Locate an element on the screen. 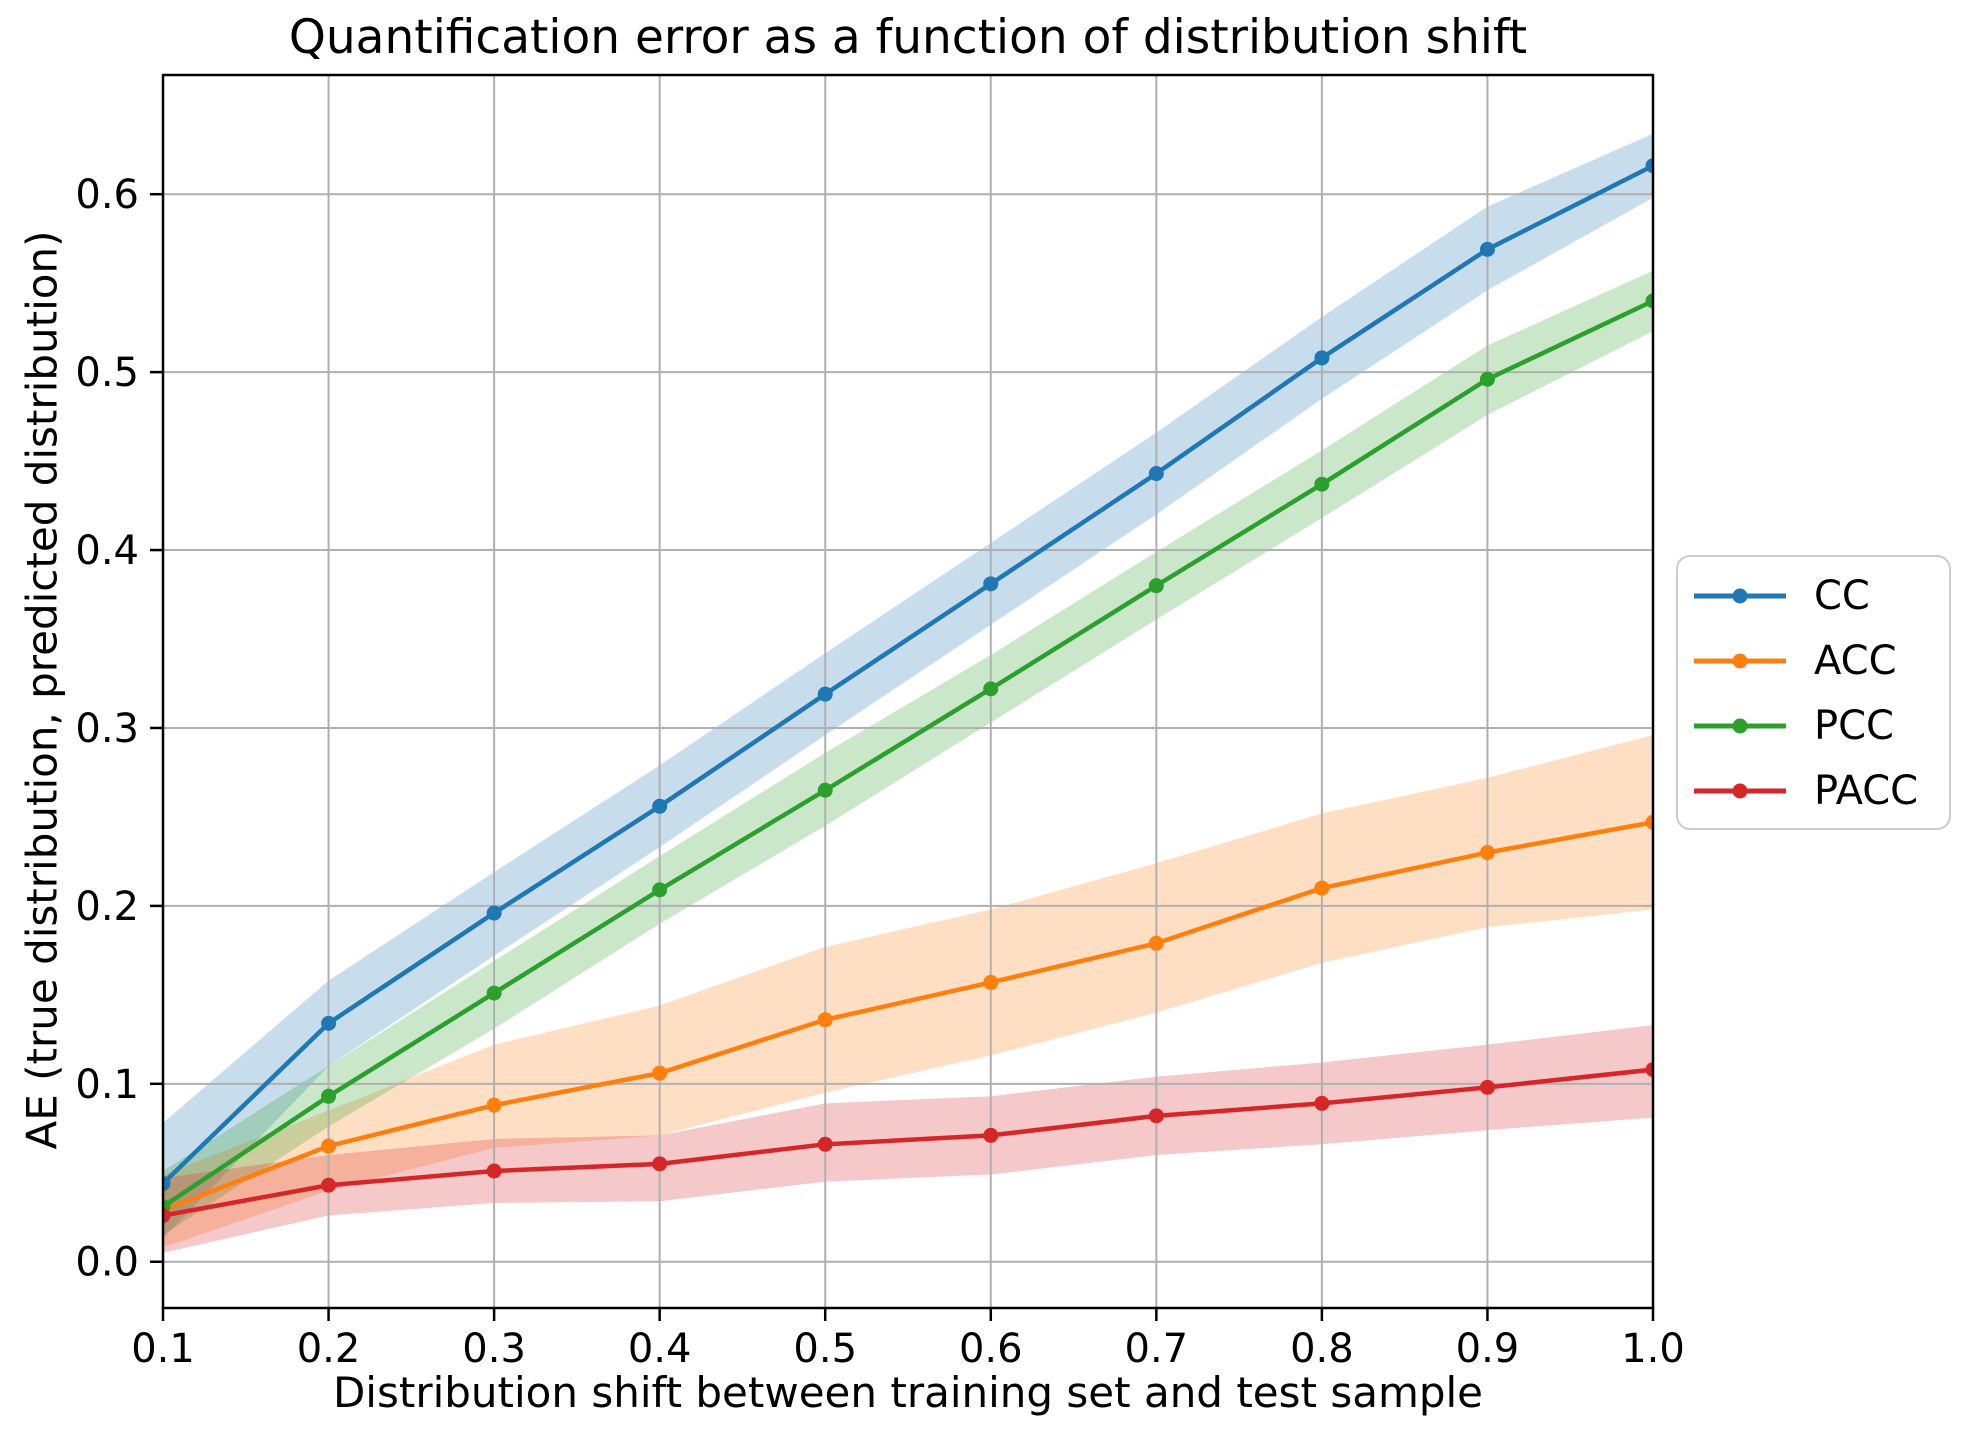 Image resolution: width=1969 pixels, height=1446 pixels. x-tick-label-0.9: 0.9 is located at coordinates (1488, 1349).